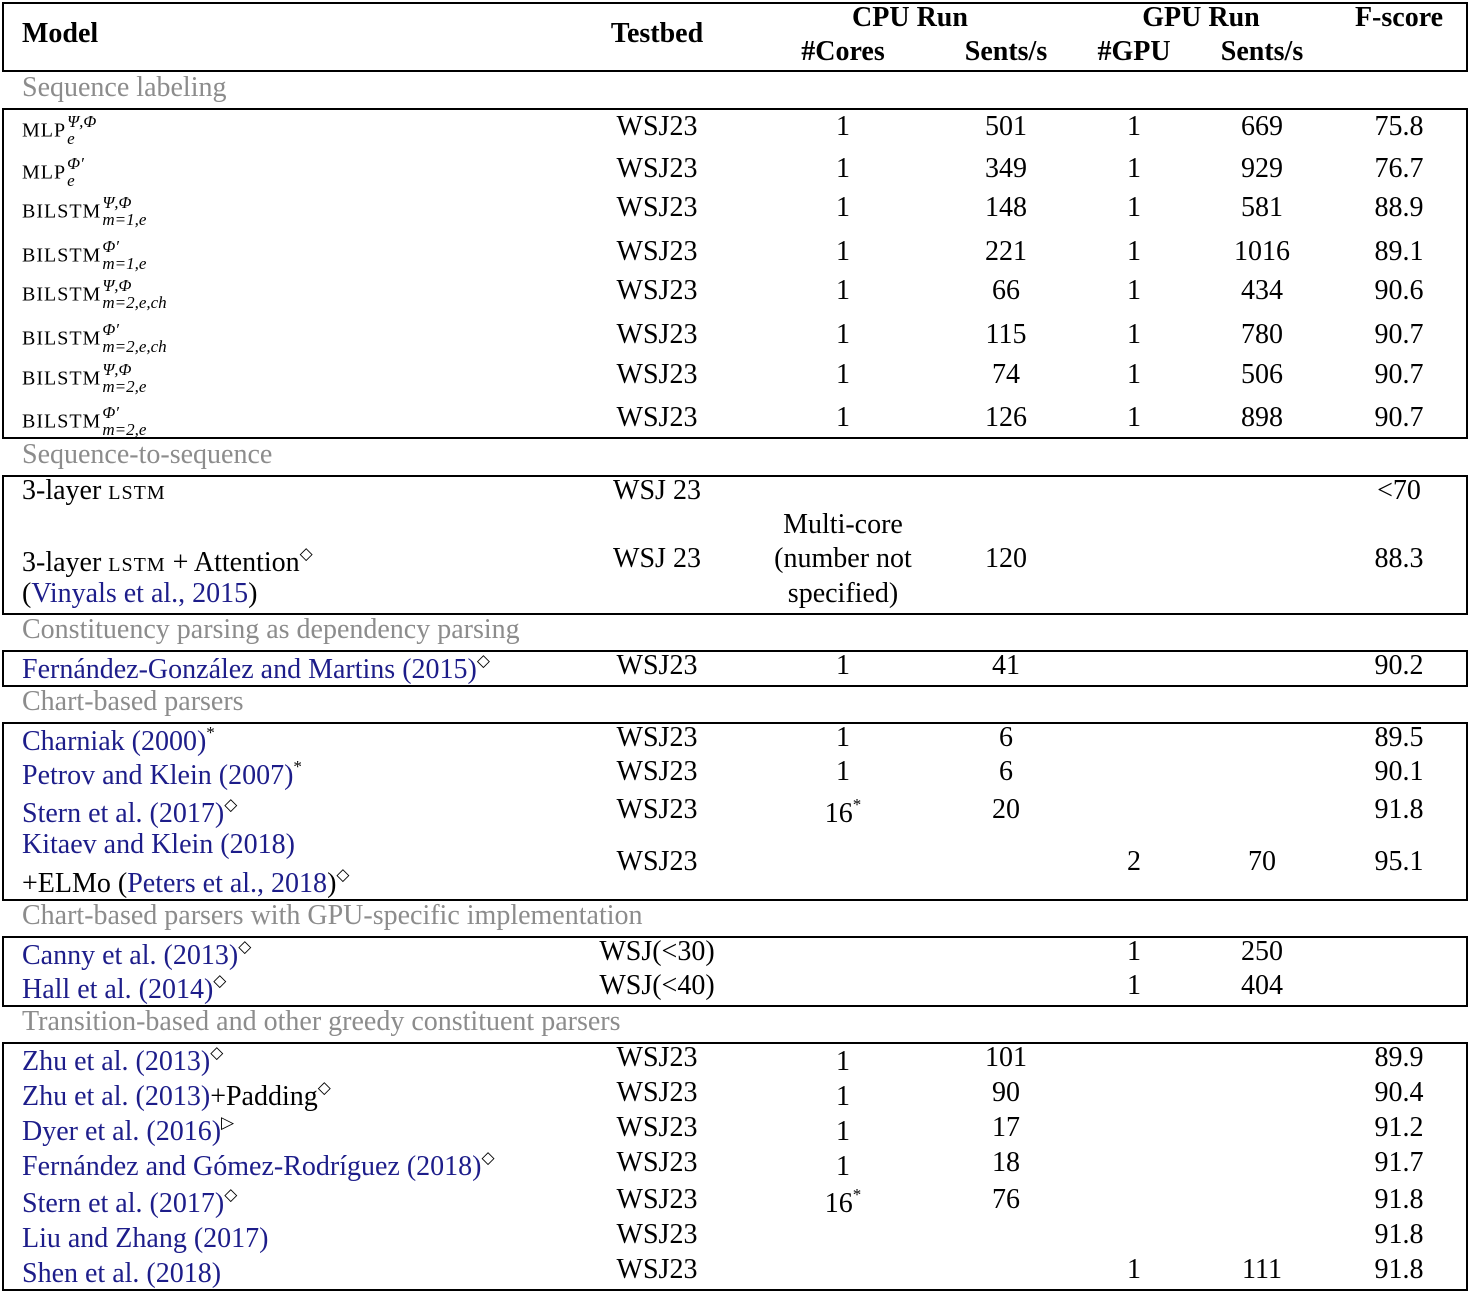 This screenshot has width=1474, height=1295. I want to click on transition-row-model: Zhu et al. (2013)◇, so click(123, 1060).